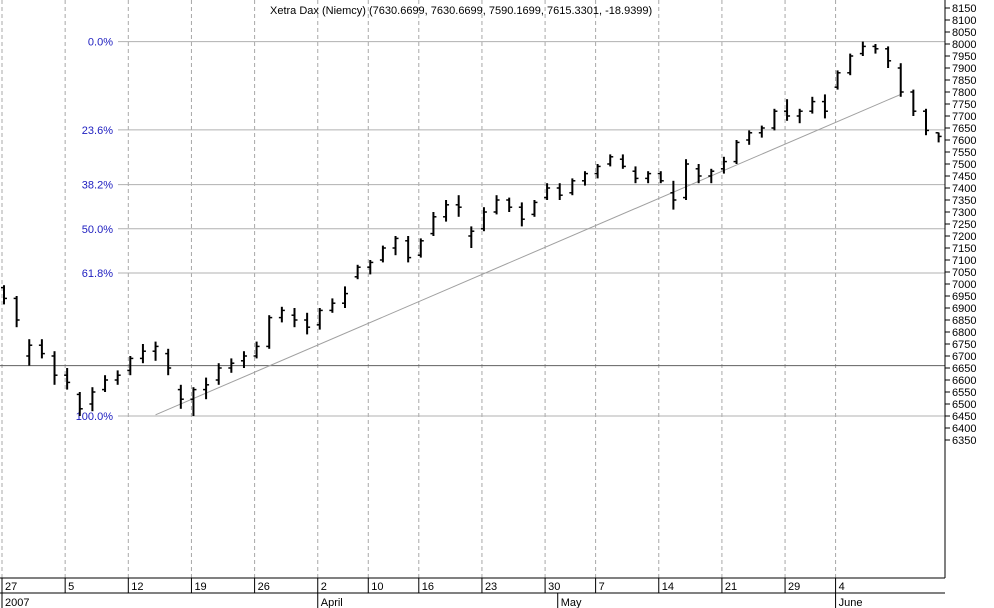  Describe the element at coordinates (964, 369) in the screenshot. I see `y-tick-label: 6650` at that location.